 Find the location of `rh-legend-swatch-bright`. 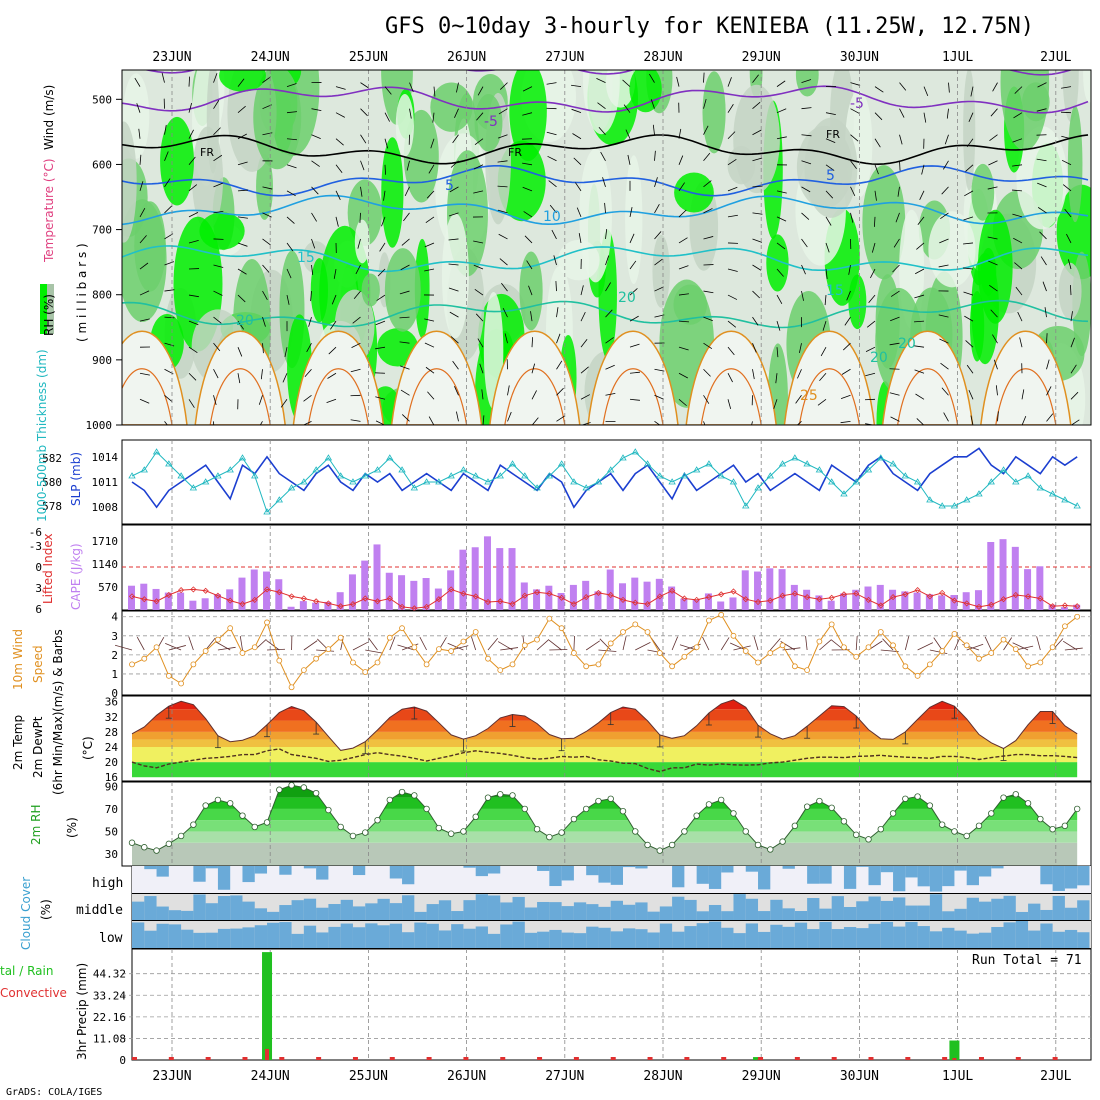

rh-legend-swatch-bright is located at coordinates (43, 309).